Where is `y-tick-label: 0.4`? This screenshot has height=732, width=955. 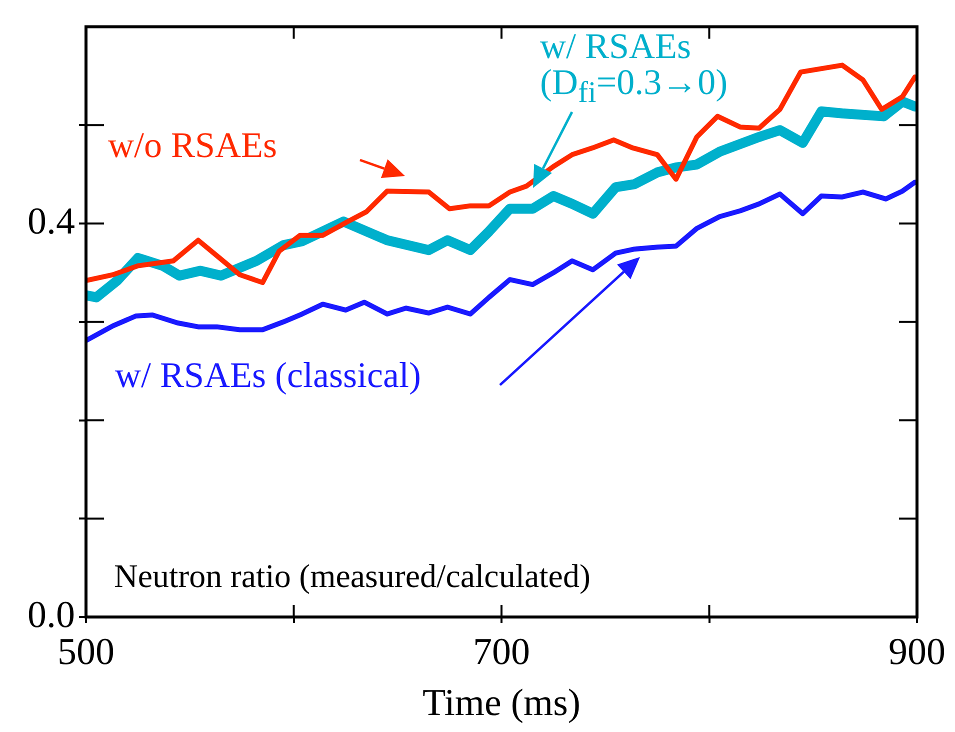 y-tick-label: 0.4 is located at coordinates (51, 221).